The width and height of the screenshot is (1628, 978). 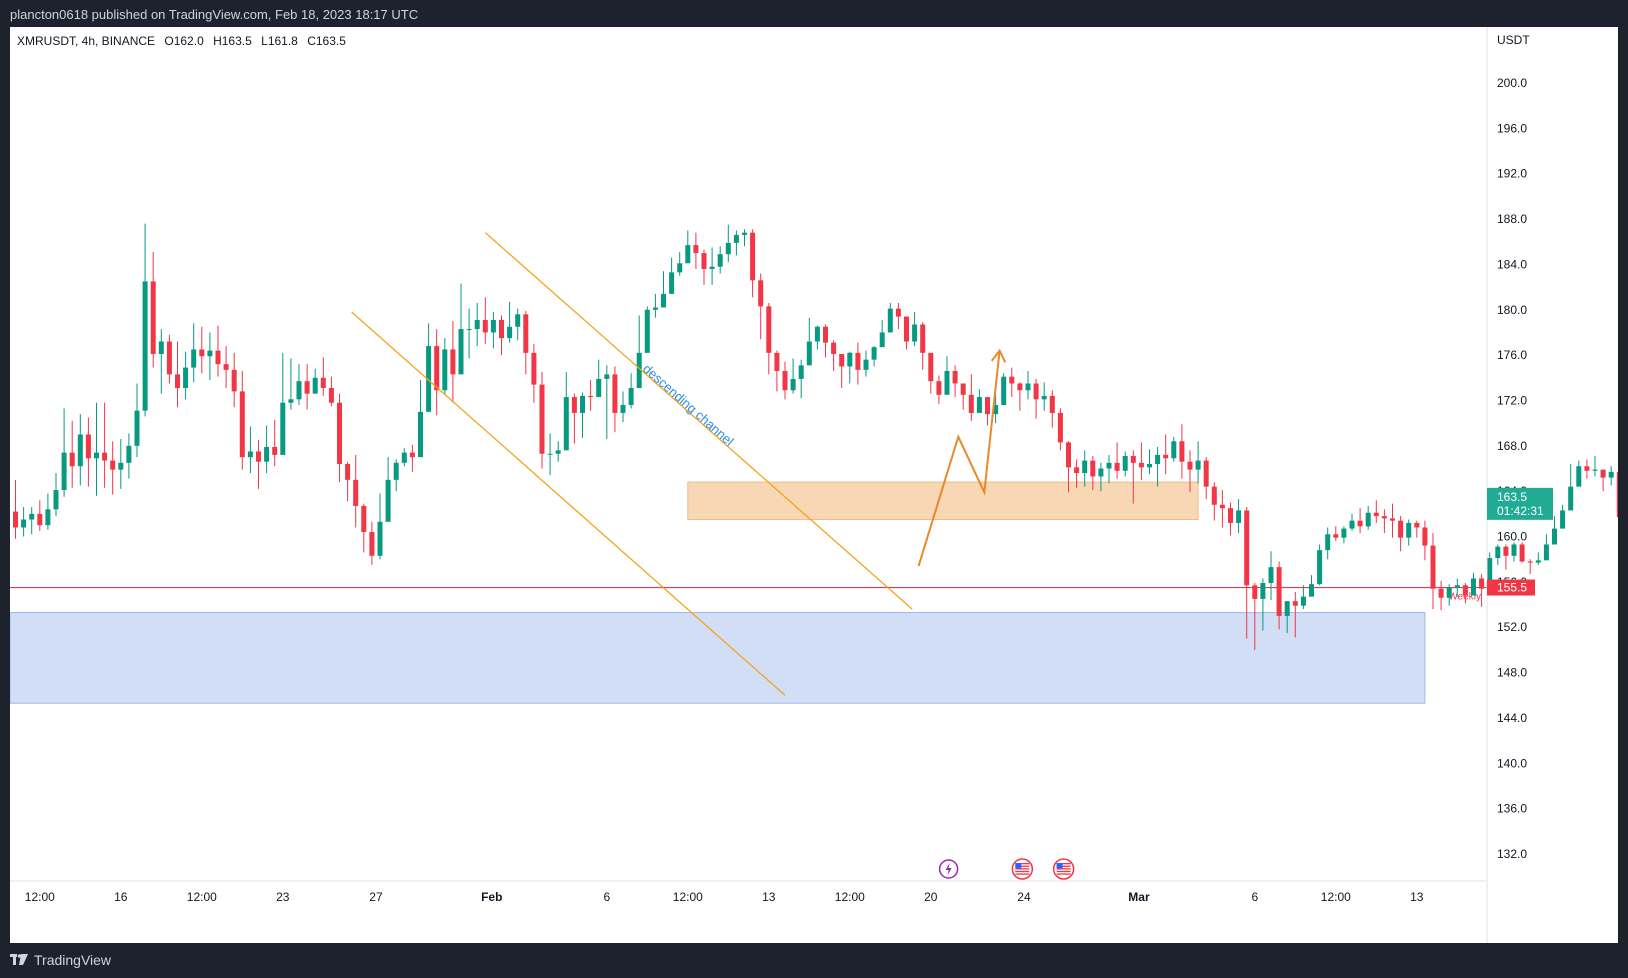 What do you see at coordinates (1520, 511) in the screenshot?
I see `bar-countdown-label: 01:42:31` at bounding box center [1520, 511].